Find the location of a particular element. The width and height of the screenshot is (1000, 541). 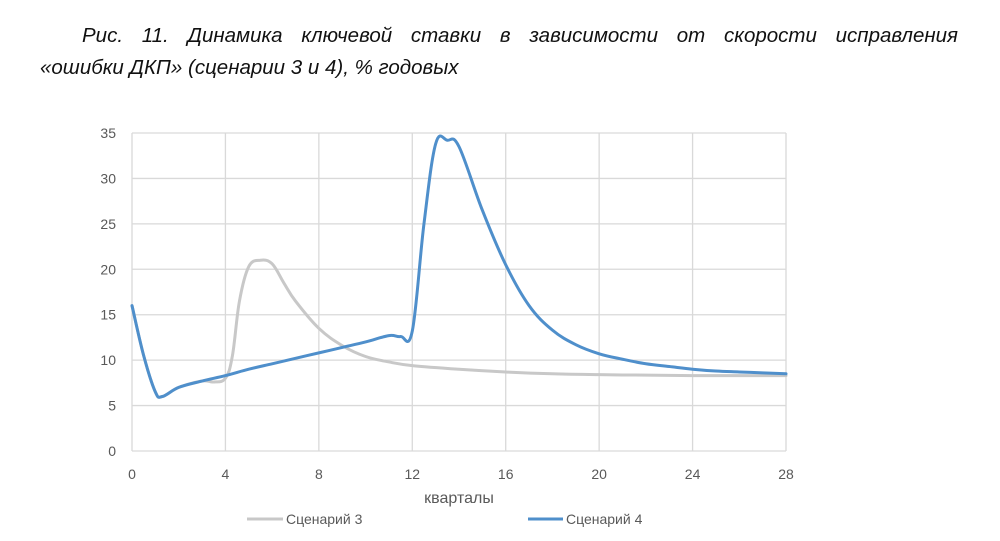

legend-item-scenario-3: Сценарий 3 is located at coordinates (305, 519).